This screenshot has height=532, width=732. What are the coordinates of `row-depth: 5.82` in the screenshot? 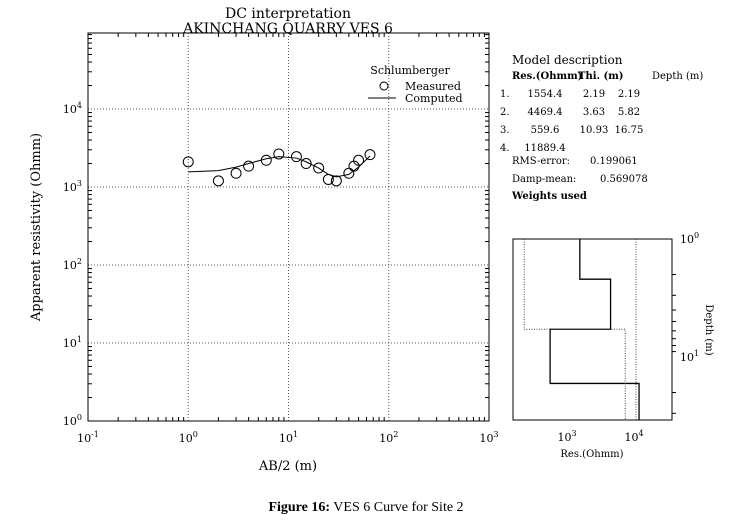 It's located at (629, 112).